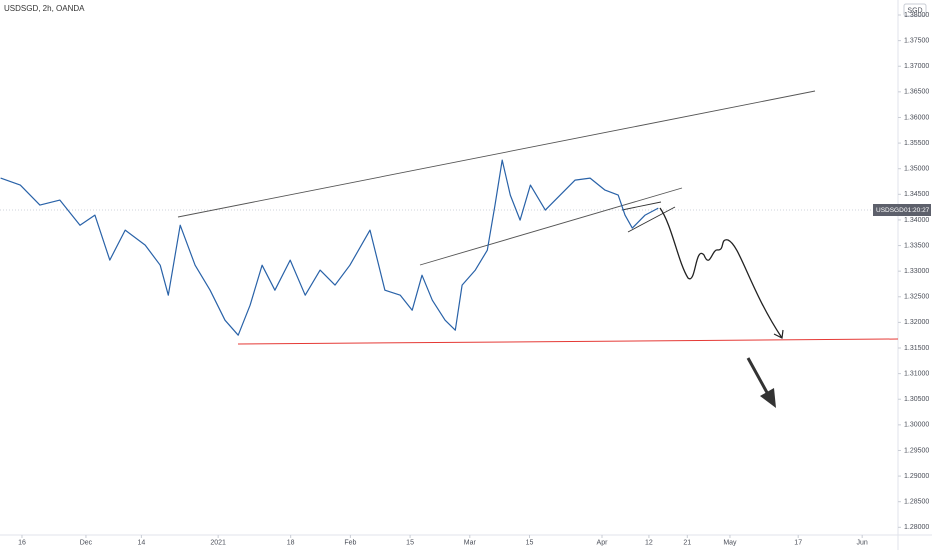 Image resolution: width=932 pixels, height=555 pixels. I want to click on y-tick-label: 1.35000, so click(916, 169).